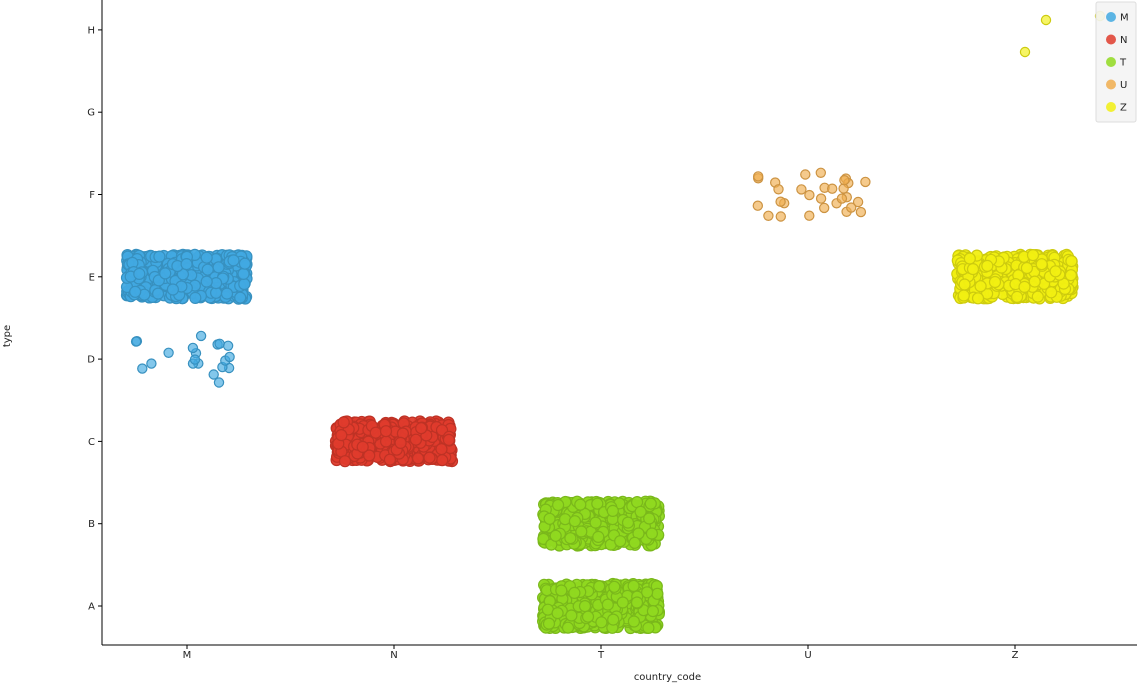 This screenshot has width=1138, height=683. Describe the element at coordinates (94, 319) in the screenshot. I see `y-axis-ticks: A B C D E F G H` at that location.